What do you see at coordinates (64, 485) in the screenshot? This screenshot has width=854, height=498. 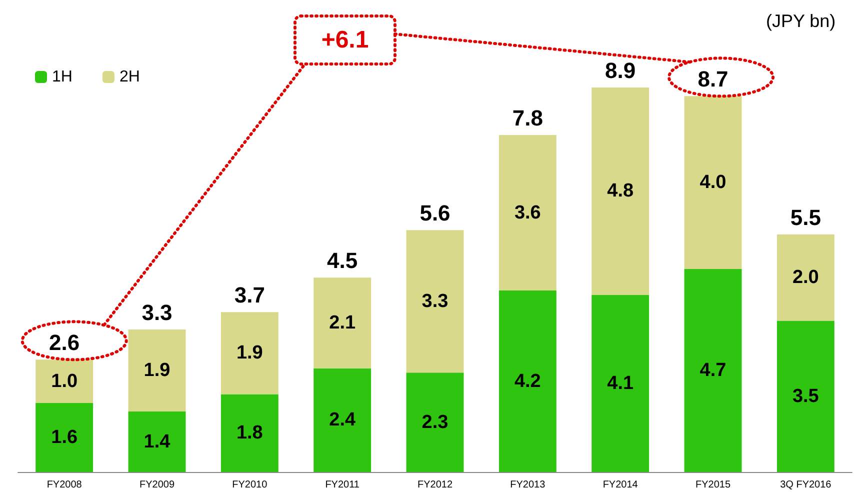 I see `x-tick-label: FY2008` at bounding box center [64, 485].